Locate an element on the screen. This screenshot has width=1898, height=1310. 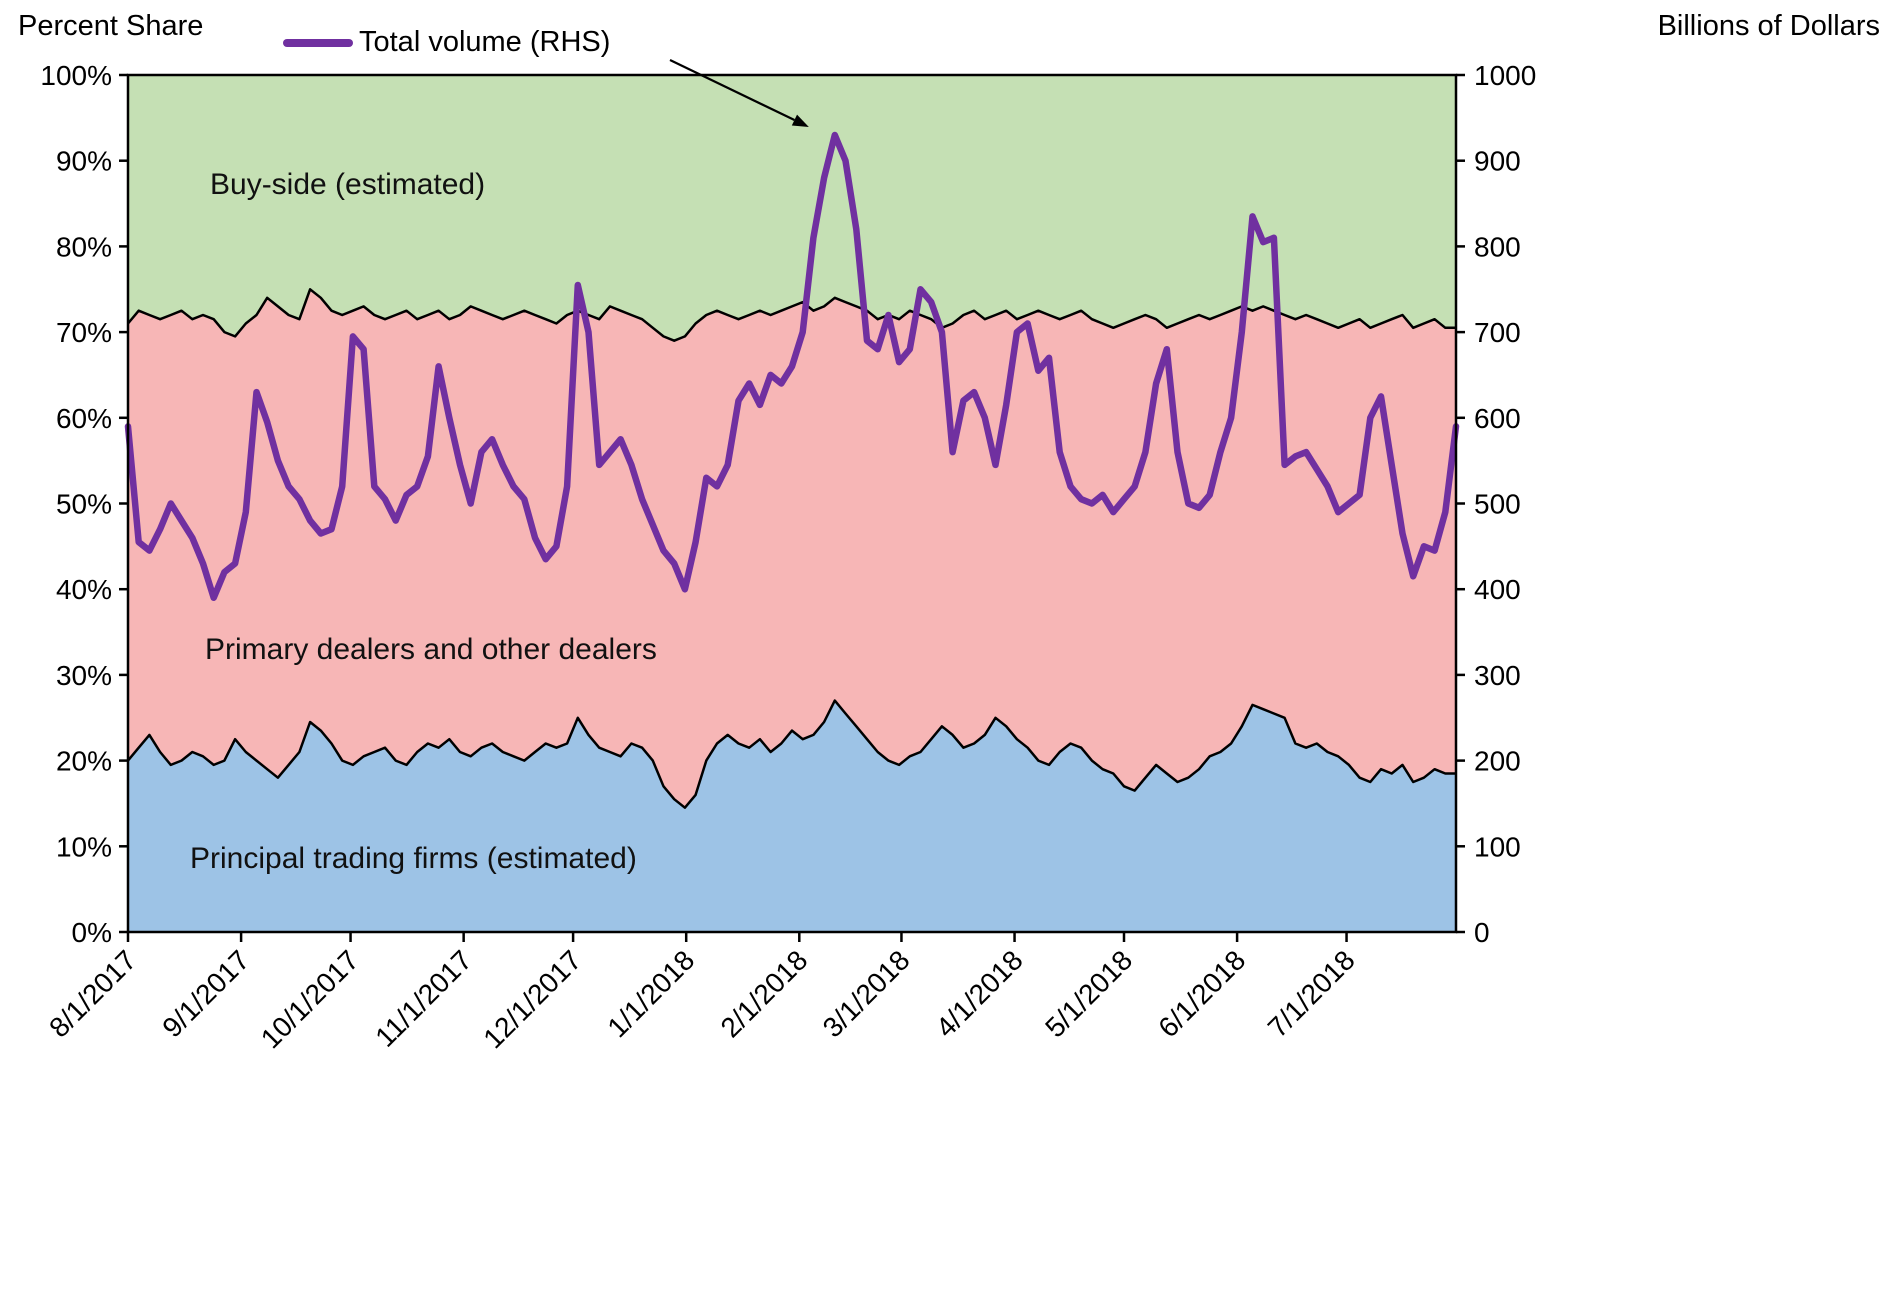
x-axis-tick-label: 7/1/2018 is located at coordinates (1311, 993).